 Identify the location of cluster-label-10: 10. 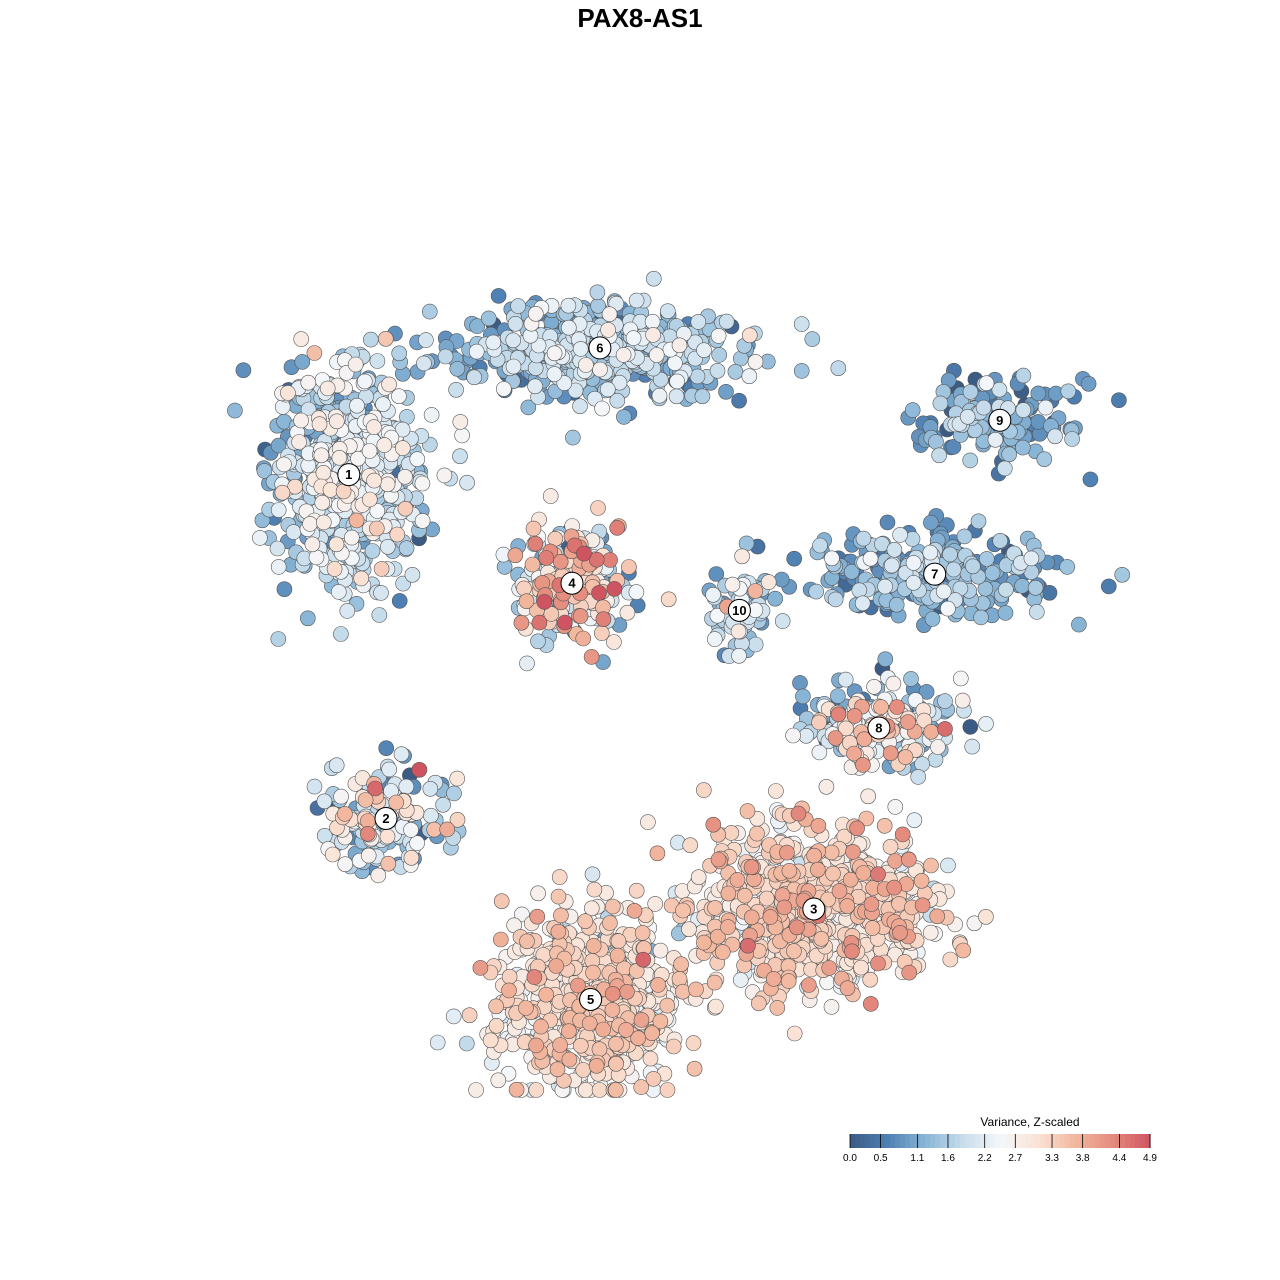
(739, 610).